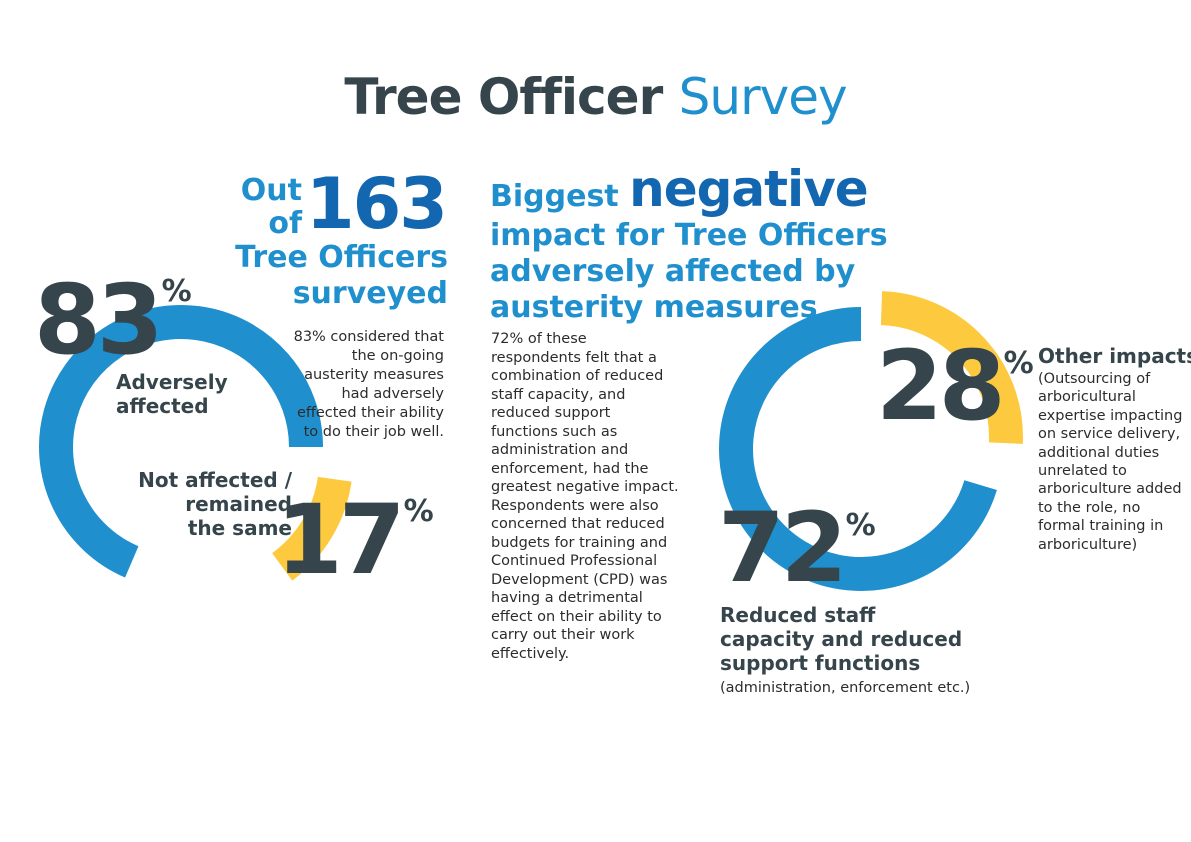  I want to click on donut-adversely-affected, so click(195, 443).